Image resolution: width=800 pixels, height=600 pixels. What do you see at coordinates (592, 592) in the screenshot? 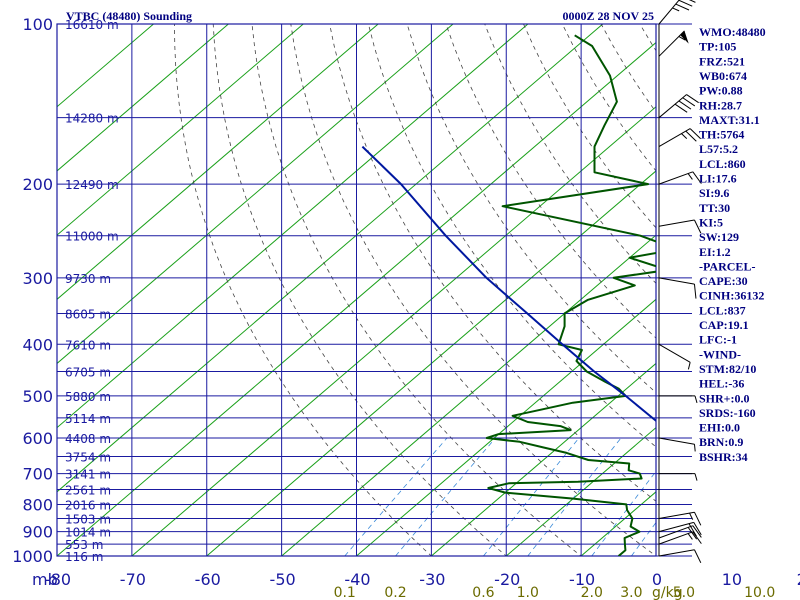
I see `mixing-ratio-label: 2.0` at bounding box center [592, 592].